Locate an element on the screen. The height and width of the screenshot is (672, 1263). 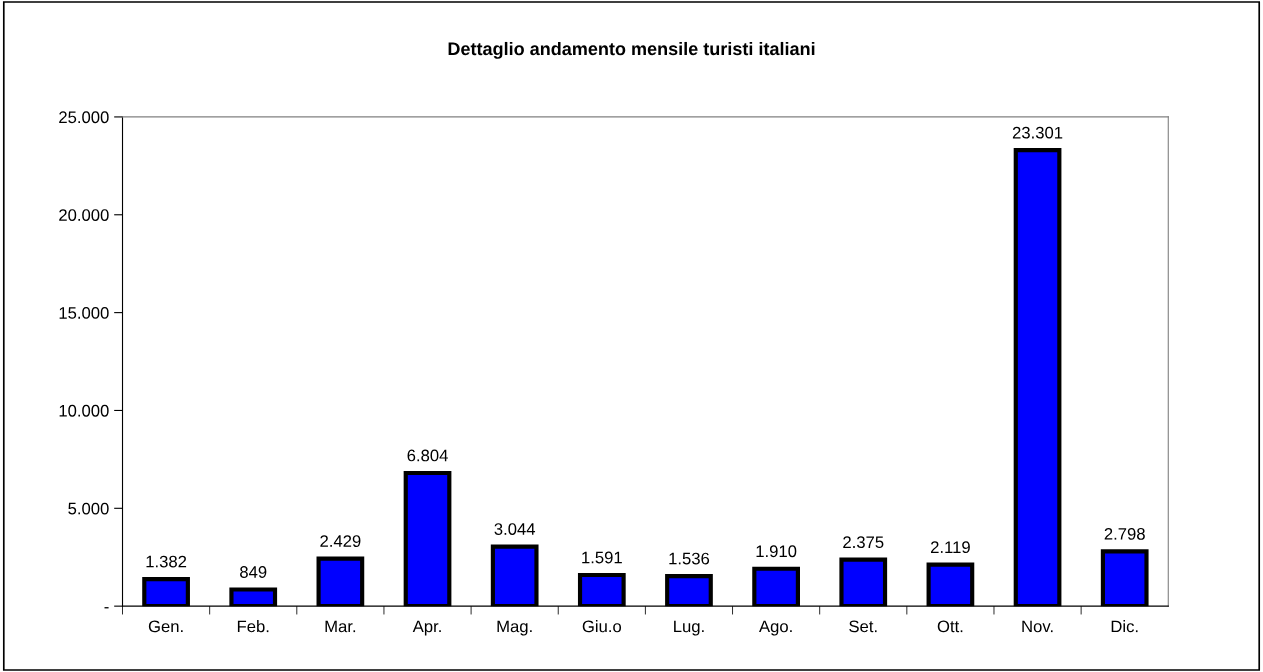
y-tick-label: 25.000 is located at coordinates (84, 117).